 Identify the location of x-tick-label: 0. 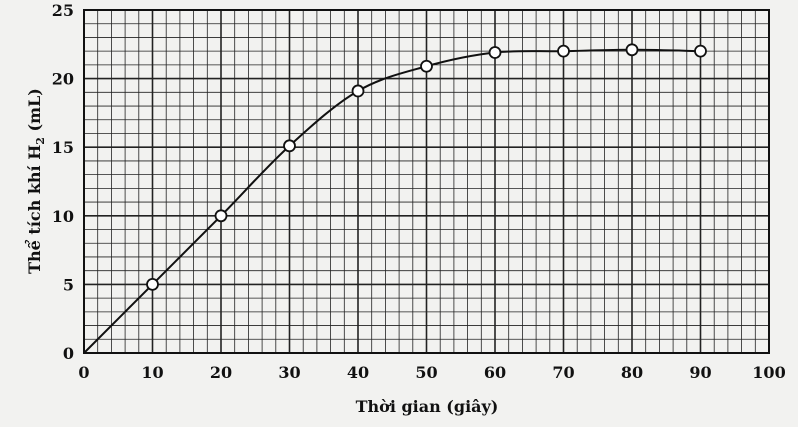
(83, 372).